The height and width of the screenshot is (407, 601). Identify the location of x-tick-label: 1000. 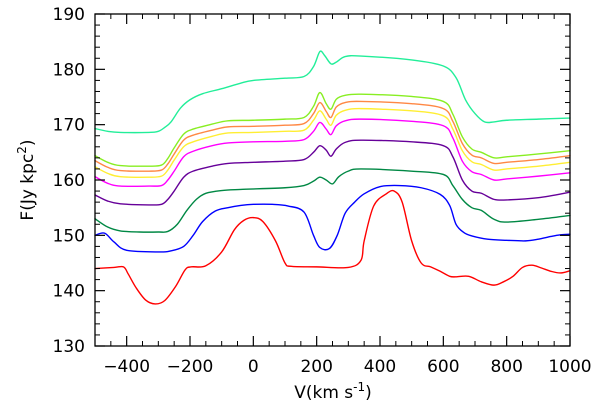
(569, 367).